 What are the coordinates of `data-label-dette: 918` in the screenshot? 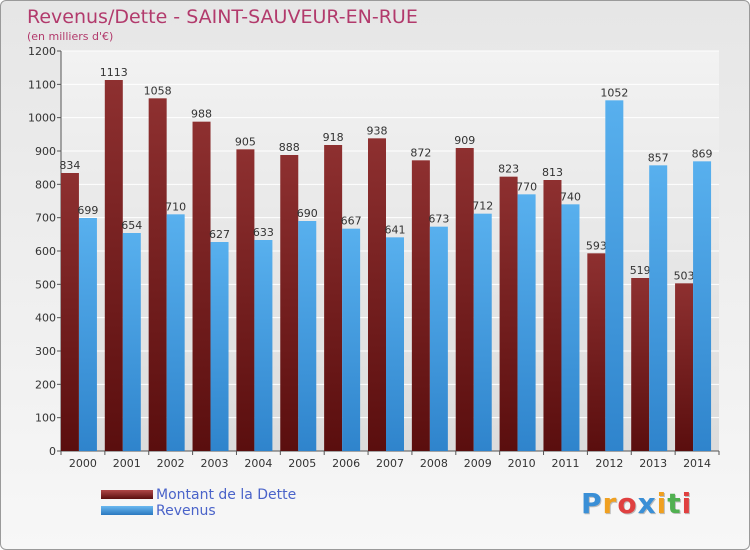 It's located at (333, 137).